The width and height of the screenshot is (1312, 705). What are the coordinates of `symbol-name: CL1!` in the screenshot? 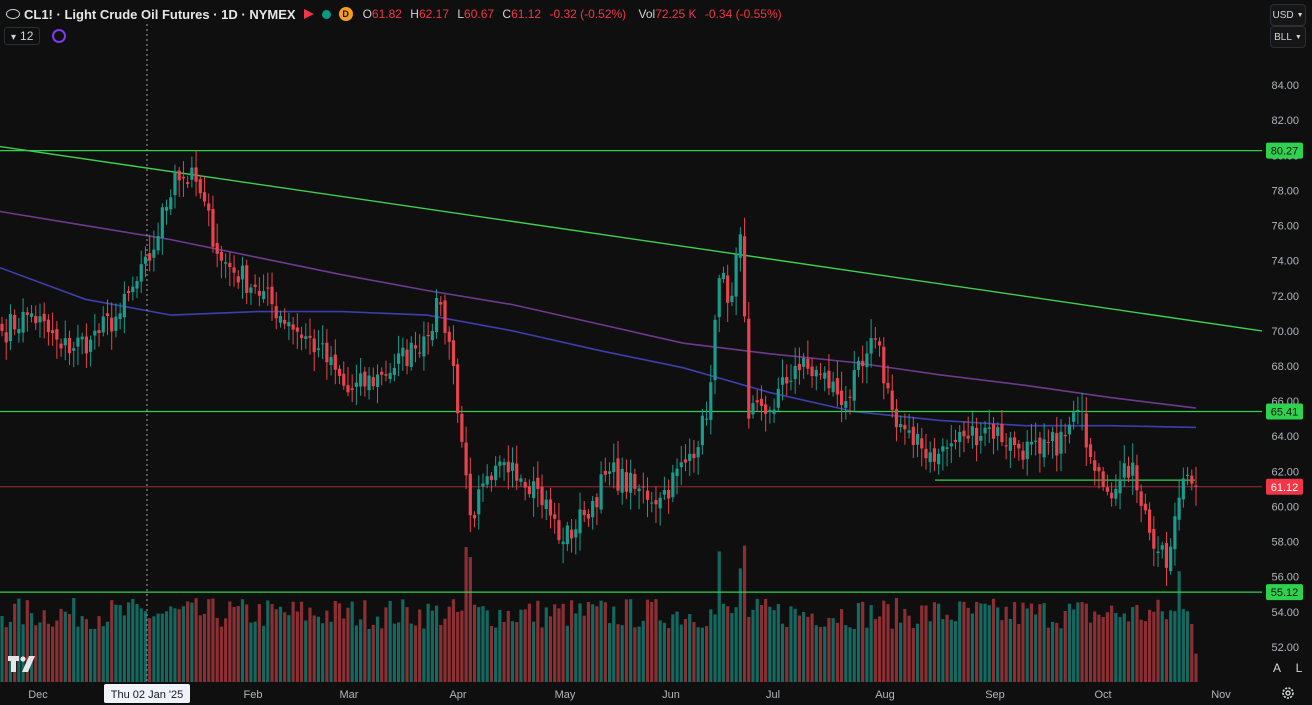 It's located at (38, 14).